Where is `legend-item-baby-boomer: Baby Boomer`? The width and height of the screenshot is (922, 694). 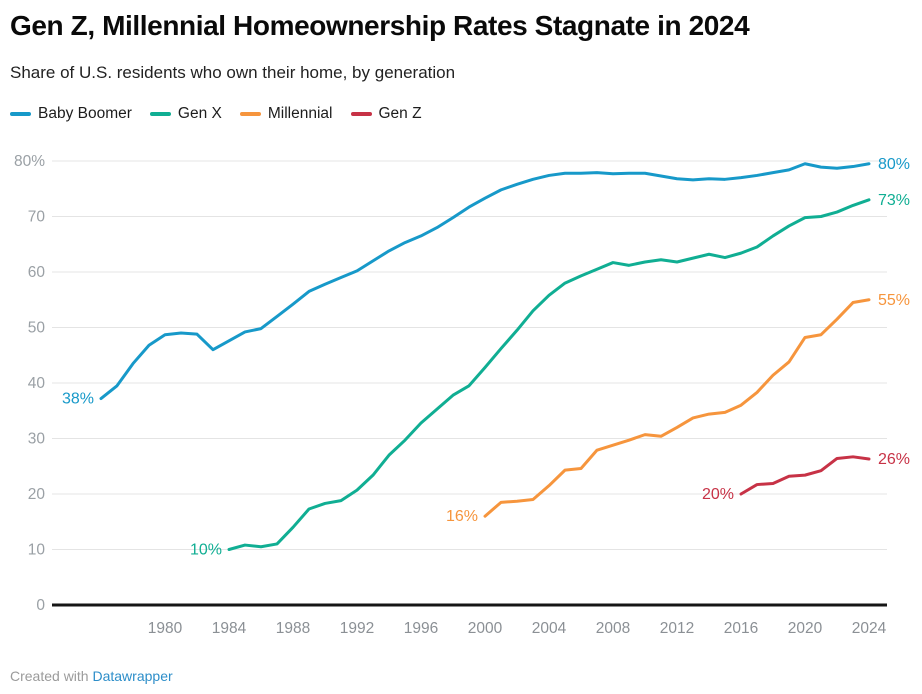
legend-item-baby-boomer: Baby Boomer is located at coordinates (71, 114).